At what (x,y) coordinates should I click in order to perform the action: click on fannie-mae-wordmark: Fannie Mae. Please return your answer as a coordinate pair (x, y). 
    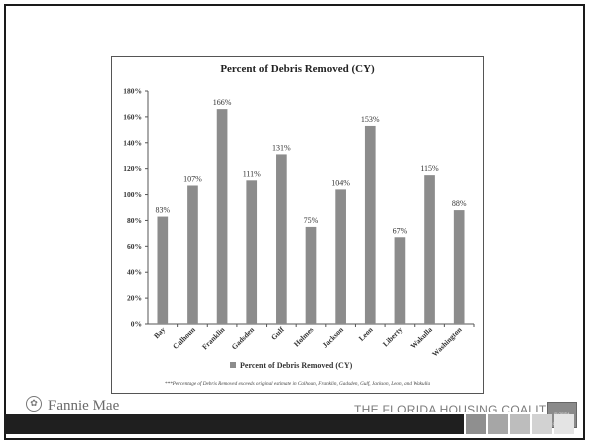
    Looking at the image, I should click on (84, 405).